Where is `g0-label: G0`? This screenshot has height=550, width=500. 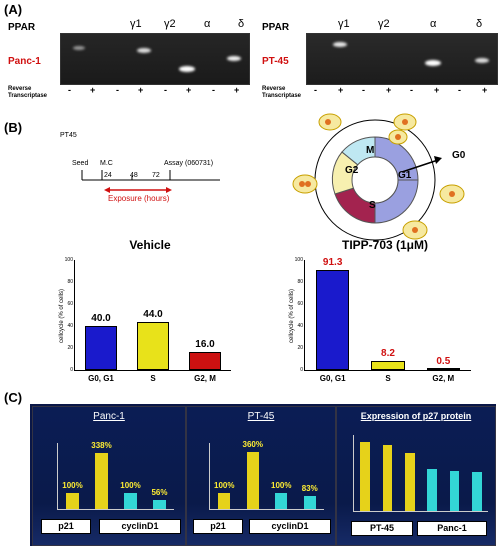
g0-label: G0 is located at coordinates (459, 155).